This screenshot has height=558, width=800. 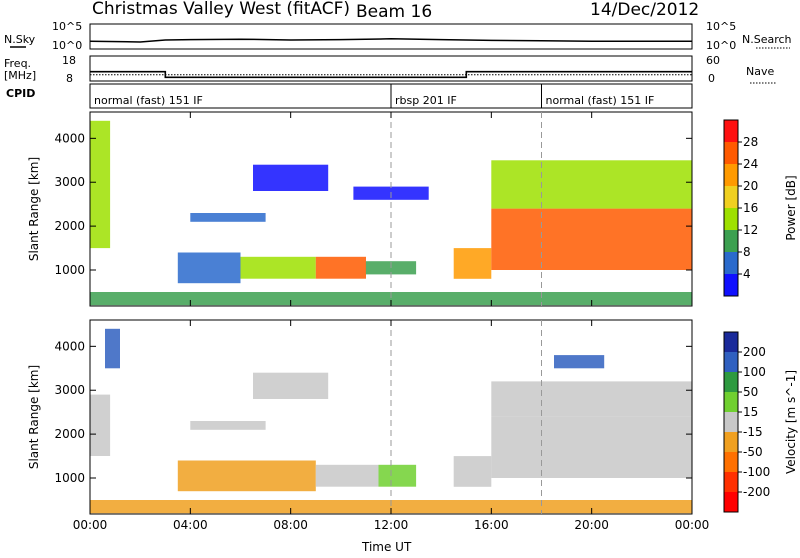 I want to click on cpid-segment-label: rbsp 201 IF, so click(x=426, y=100).